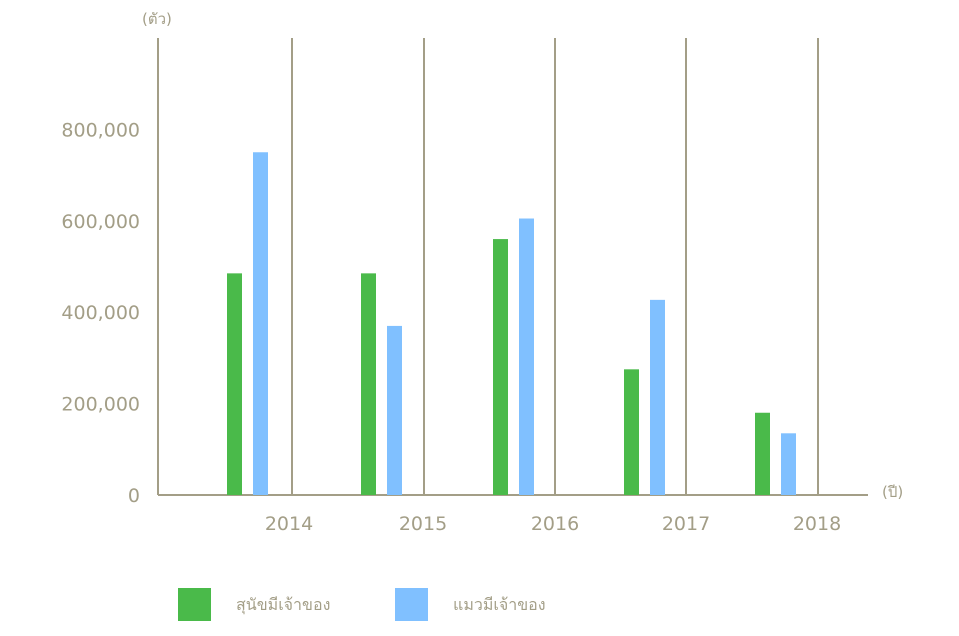 The height and width of the screenshot is (636, 959). Describe the element at coordinates (100, 130) in the screenshot. I see `y-tick-label: 800,000` at that location.